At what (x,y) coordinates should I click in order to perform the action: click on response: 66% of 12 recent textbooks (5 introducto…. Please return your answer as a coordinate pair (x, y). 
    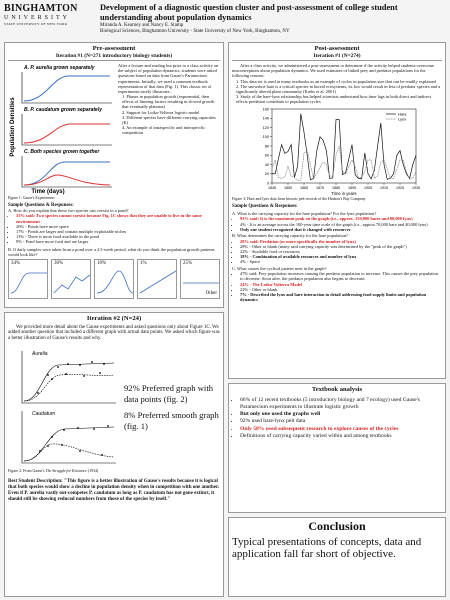
    Looking at the image, I should click on (341, 404).